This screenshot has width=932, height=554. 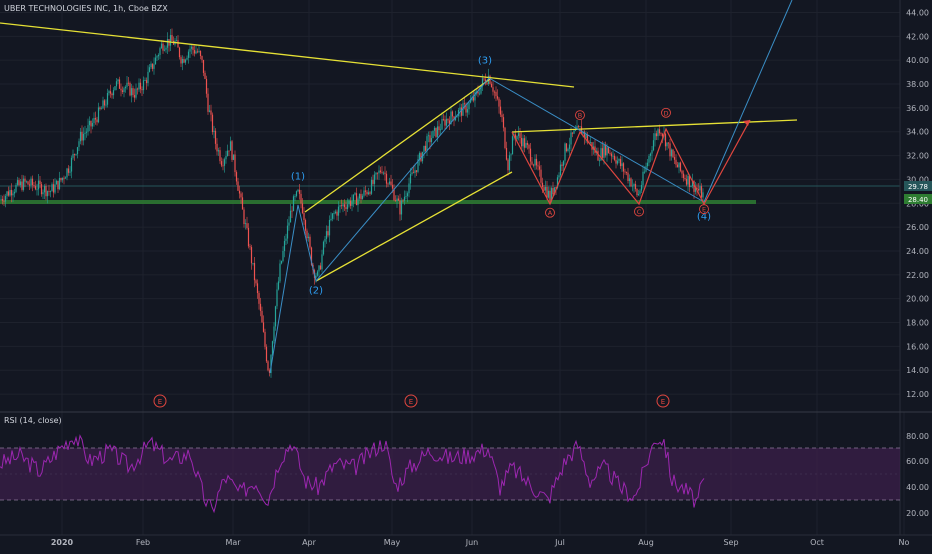 I want to click on support-band, so click(x=378, y=202).